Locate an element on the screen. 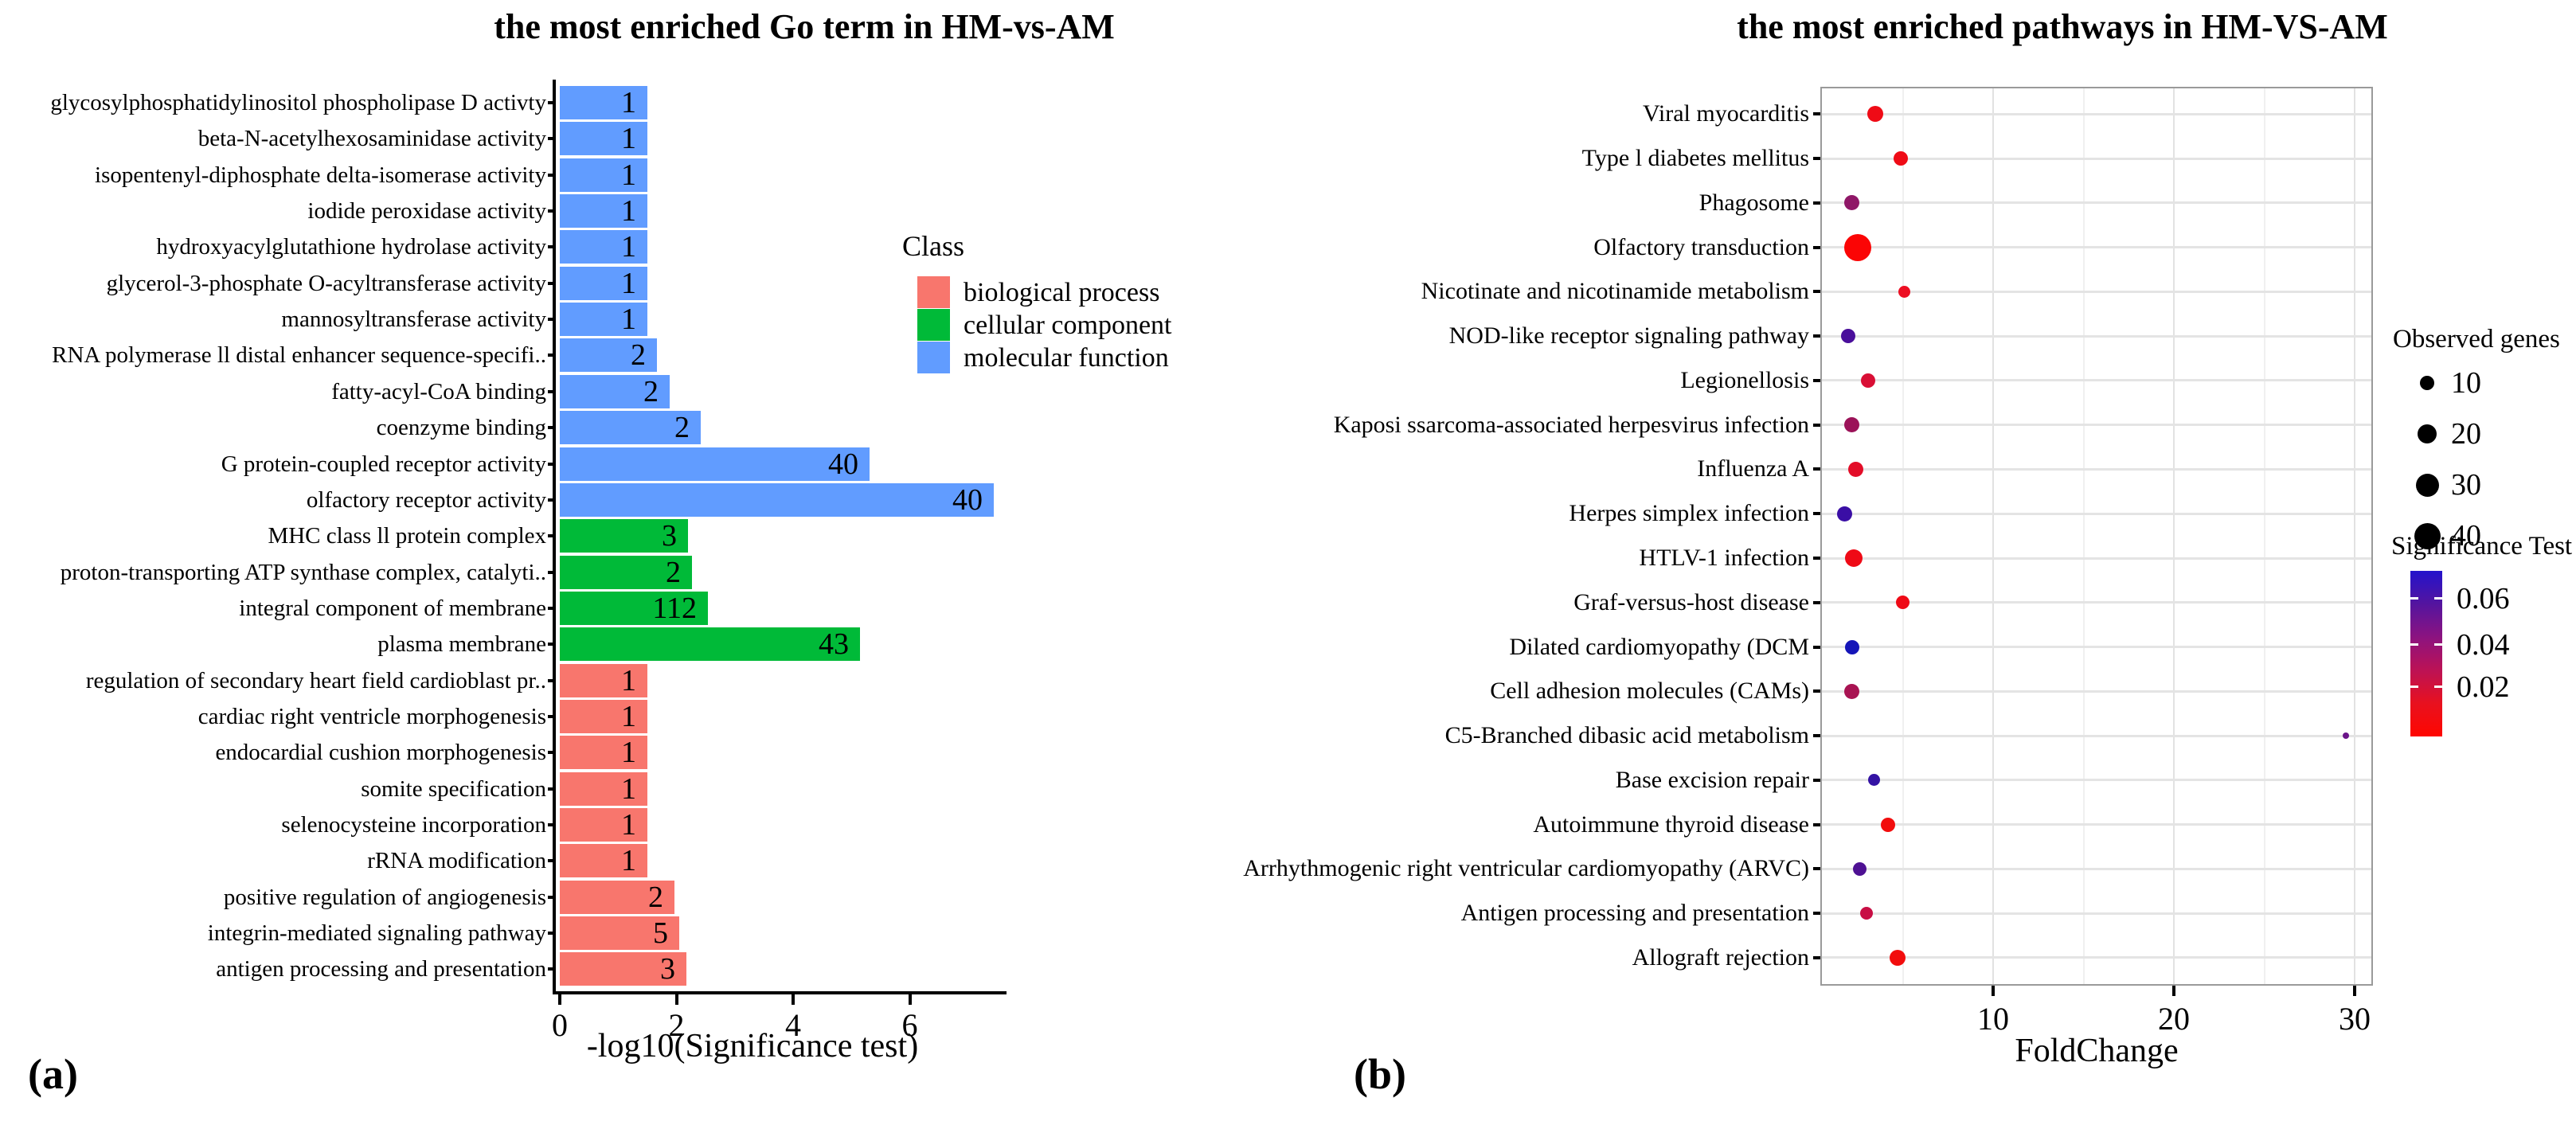  panel-a-label: (a) is located at coordinates (53, 1074).